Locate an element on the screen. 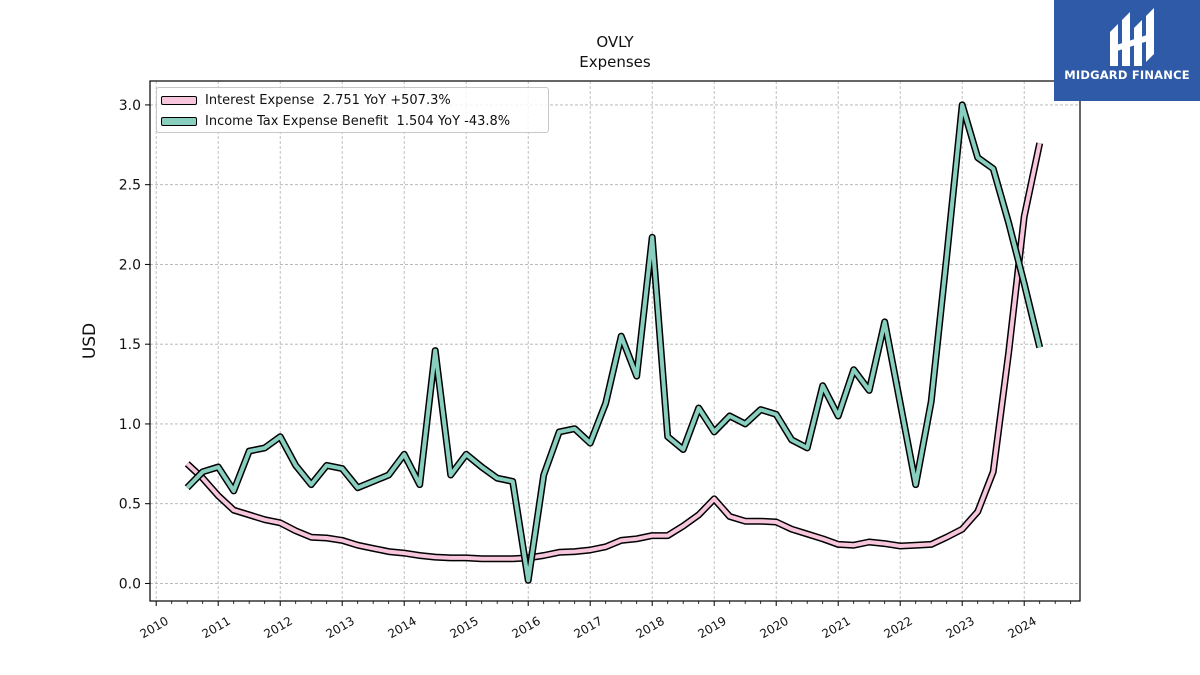 Image resolution: width=1200 pixels, height=675 pixels. x-tick-label: 2020 is located at coordinates (773, 627).